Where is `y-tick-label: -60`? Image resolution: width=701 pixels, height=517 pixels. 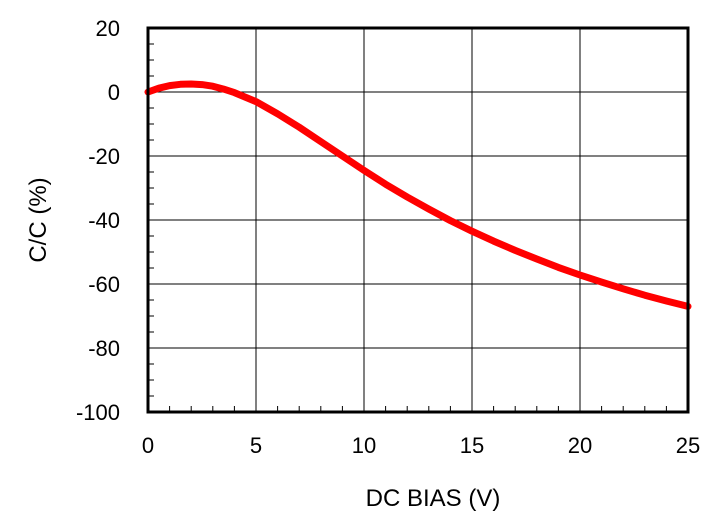
y-tick-label: -60 is located at coordinates (104, 284).